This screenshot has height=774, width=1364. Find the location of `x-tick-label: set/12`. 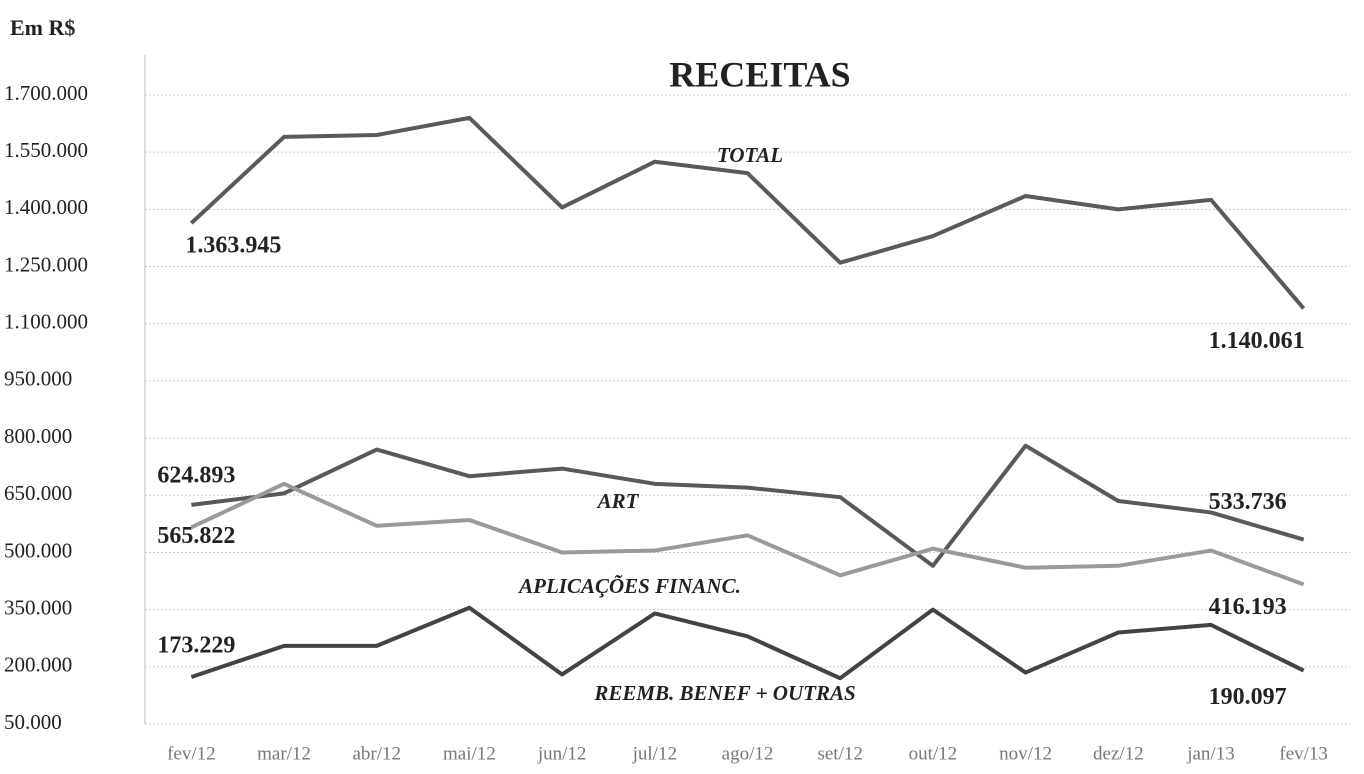

x-tick-label: set/12 is located at coordinates (839, 753).